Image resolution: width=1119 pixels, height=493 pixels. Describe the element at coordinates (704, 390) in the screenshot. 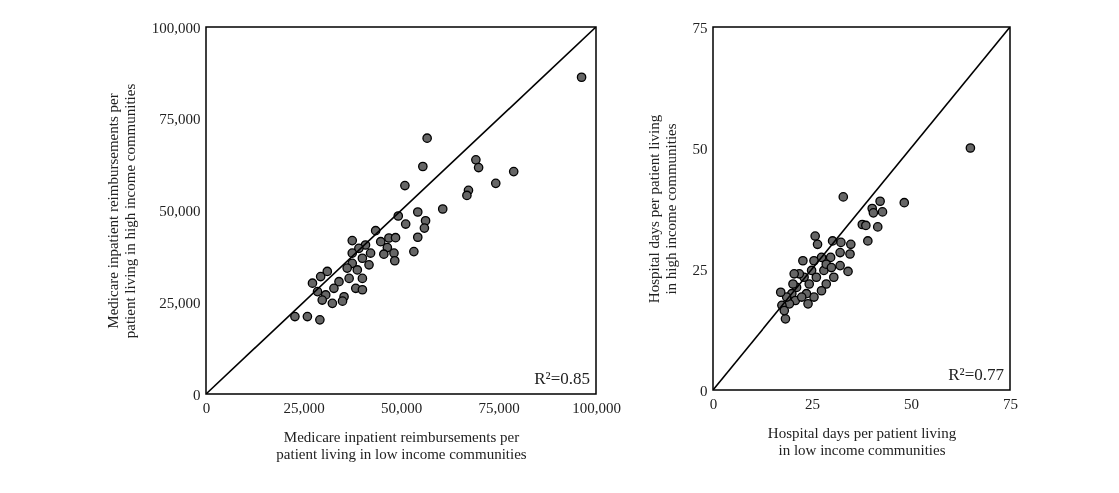

I see `y-tick-label: 0` at that location.